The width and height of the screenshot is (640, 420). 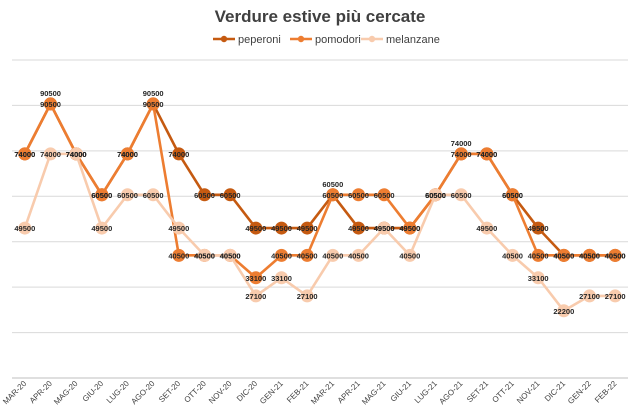 What do you see at coordinates (322, 392) in the screenshot?
I see `x-tick-label: MAR-21` at bounding box center [322, 392].